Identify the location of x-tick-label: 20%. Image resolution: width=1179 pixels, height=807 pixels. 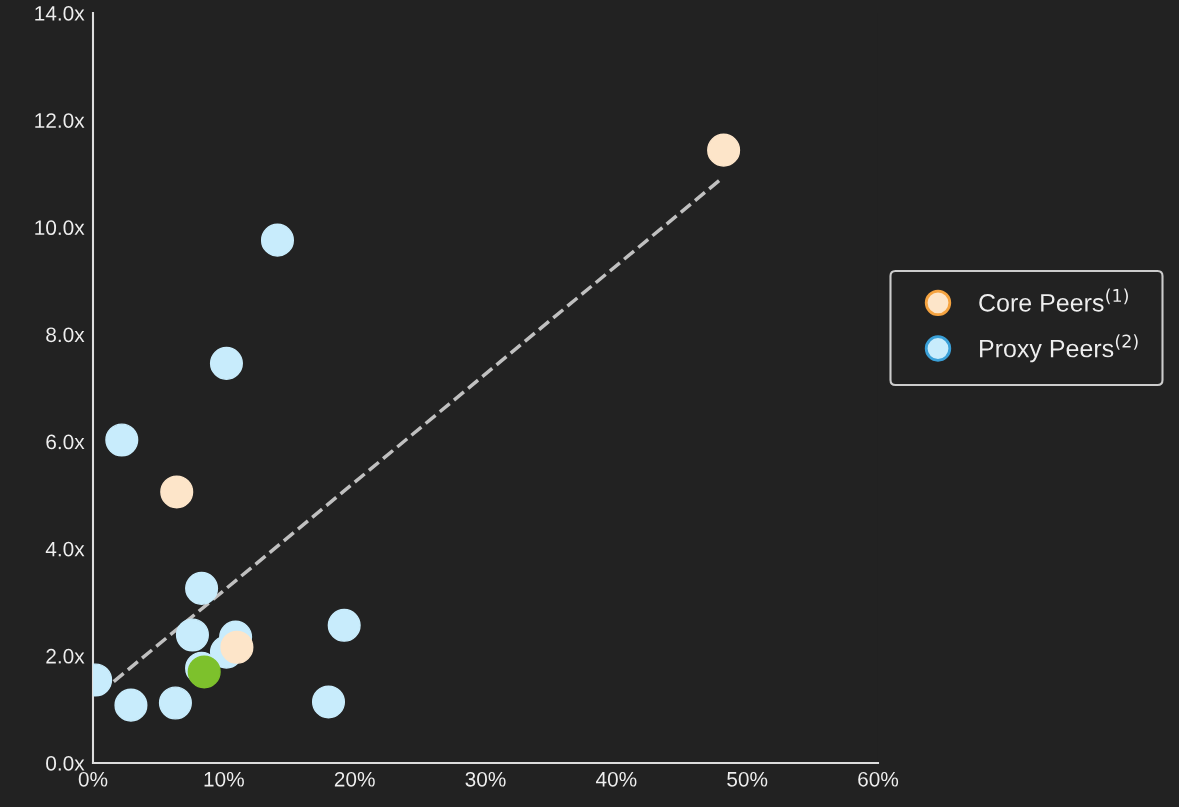
(354, 779).